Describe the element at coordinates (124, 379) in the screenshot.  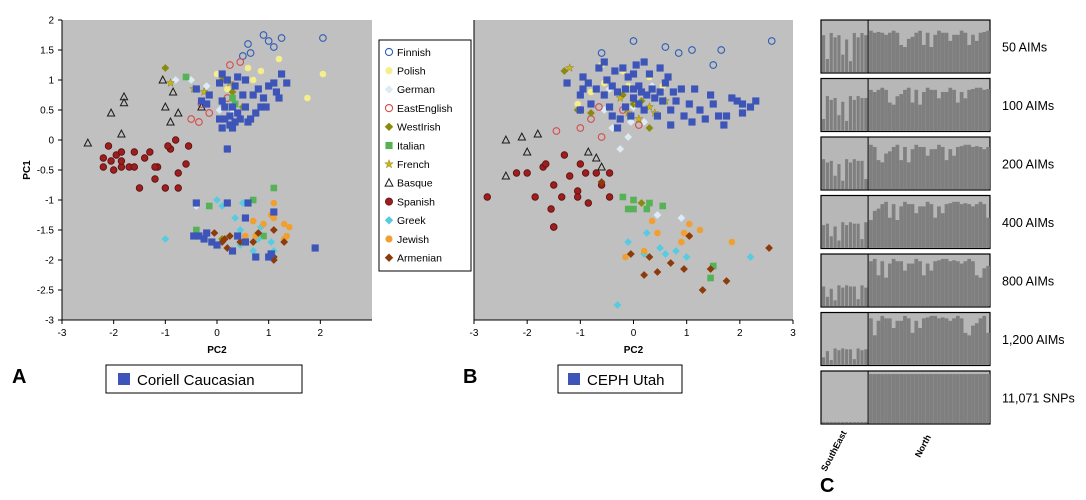
I see `square-marker-icon` at that location.